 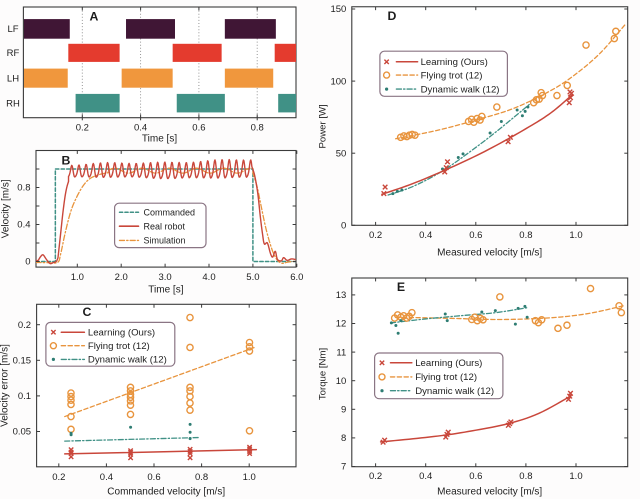 What do you see at coordinates (343, 467) in the screenshot?
I see `svg-text: 7` at bounding box center [343, 467].